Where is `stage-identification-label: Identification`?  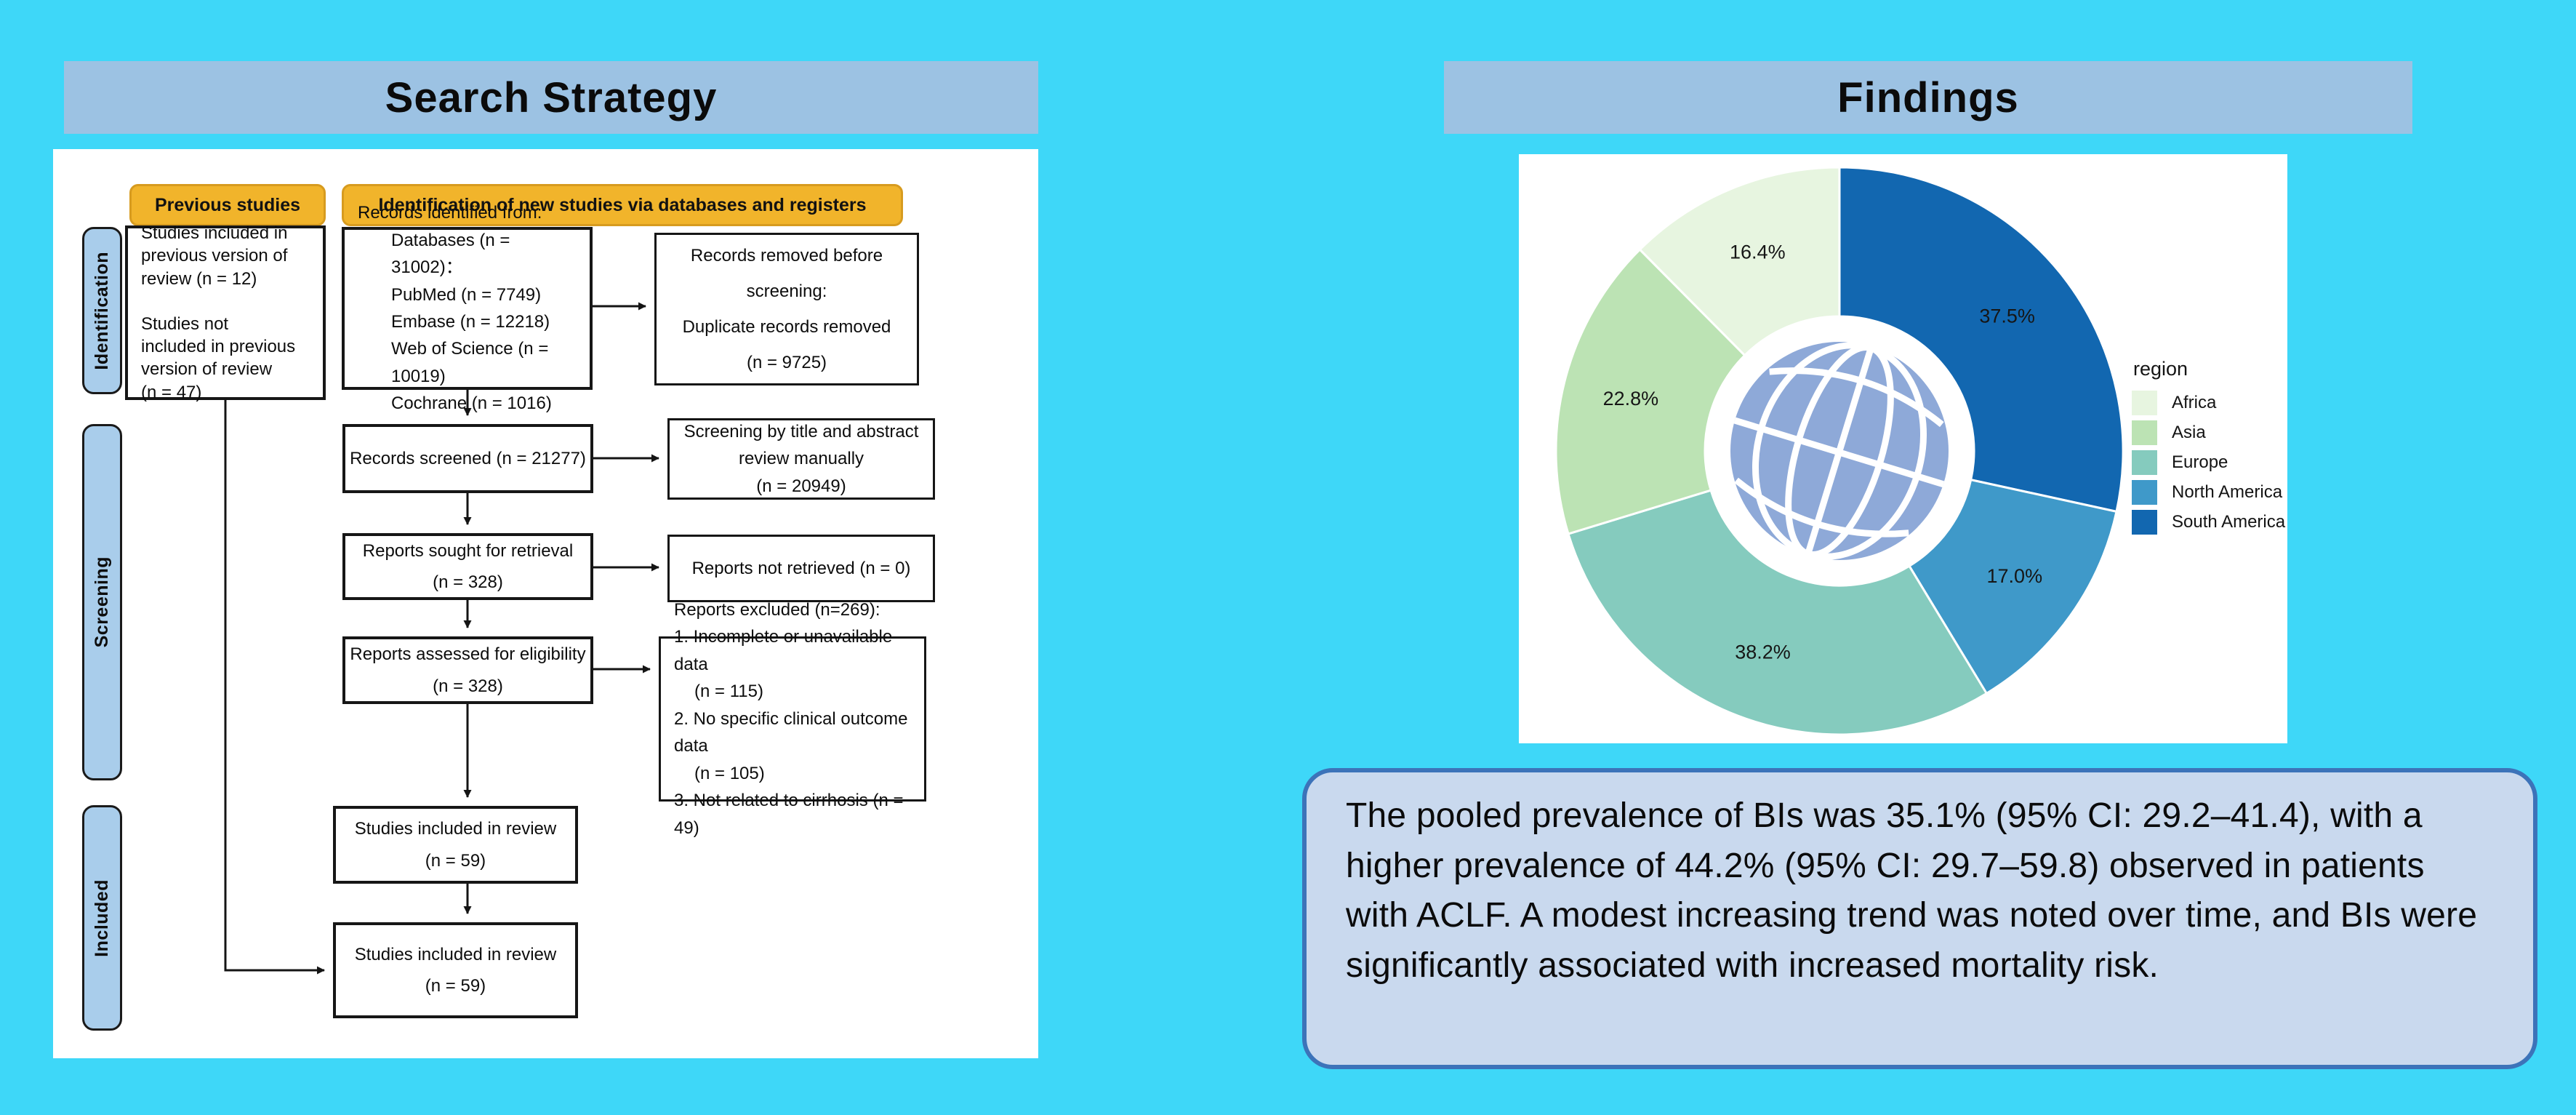
stage-identification-label: Identification is located at coordinates (102, 310).